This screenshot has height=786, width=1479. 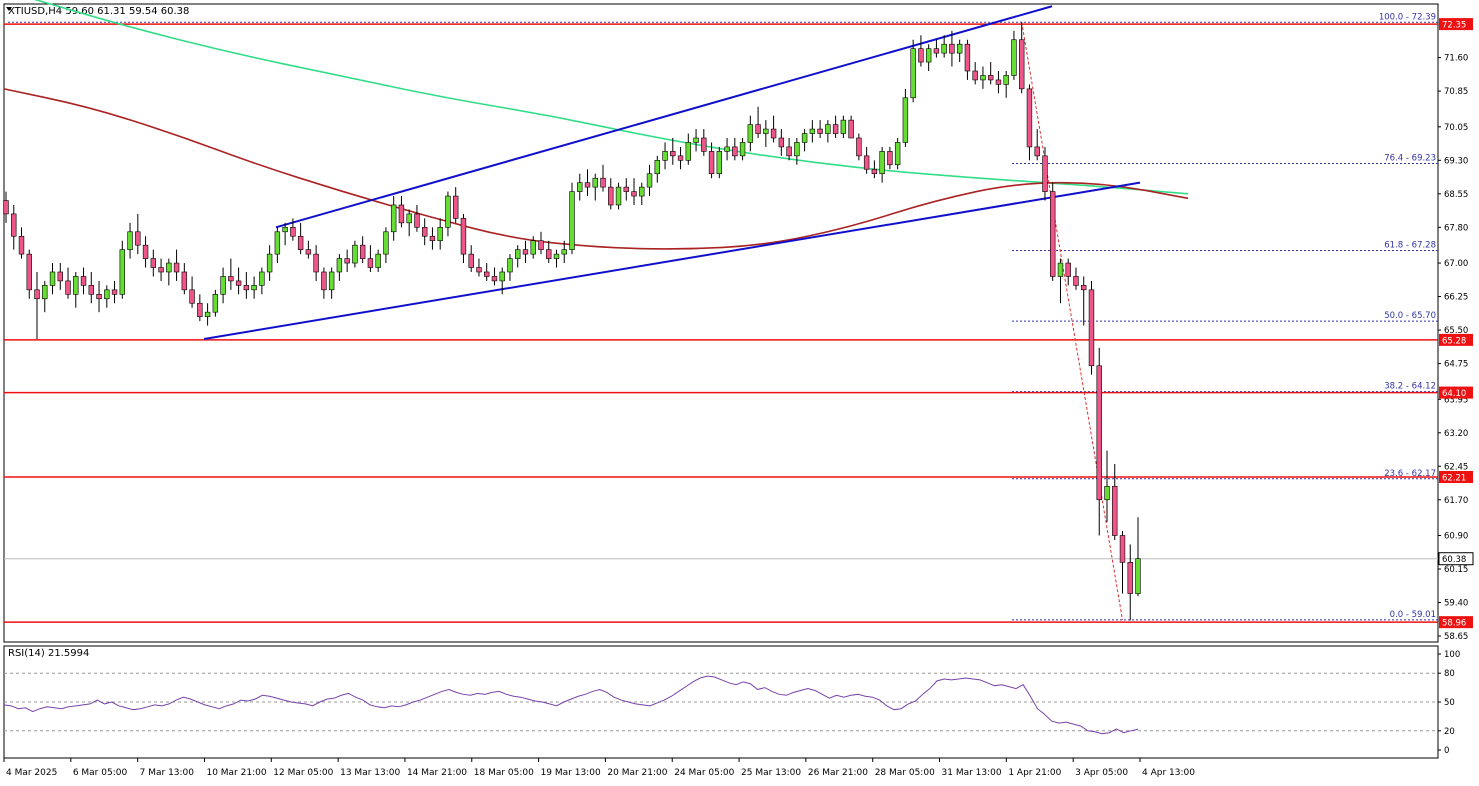 I want to click on lower-trendline, so click(x=672, y=260).